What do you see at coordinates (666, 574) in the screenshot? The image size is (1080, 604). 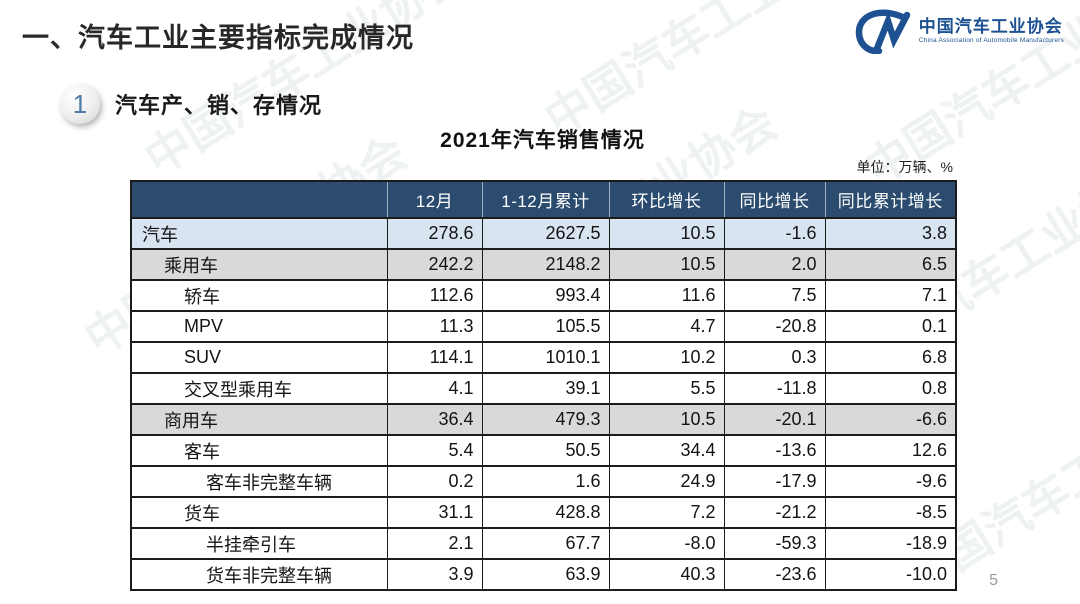 I see `table-cell: 40.3` at bounding box center [666, 574].